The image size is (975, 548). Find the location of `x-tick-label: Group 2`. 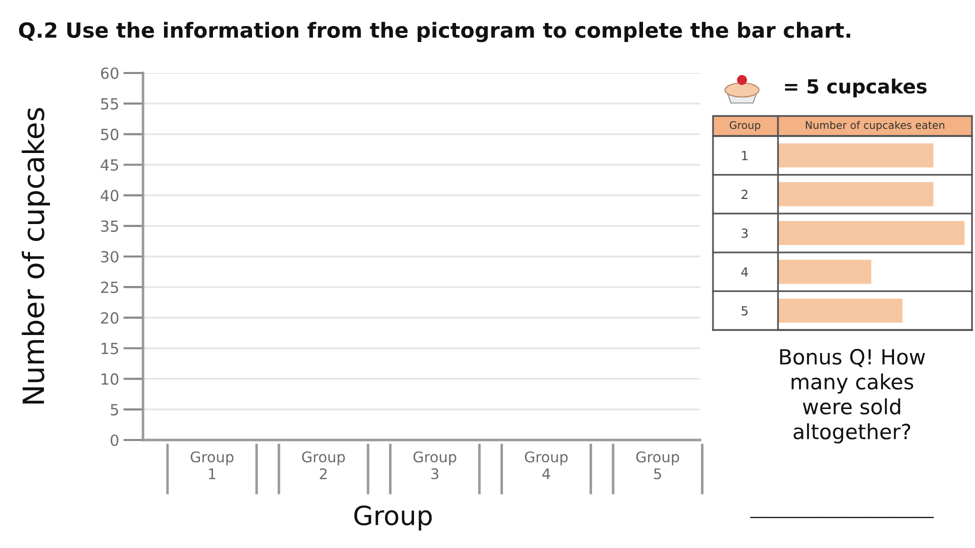

x-tick-label: Group 2 is located at coordinates (323, 465).